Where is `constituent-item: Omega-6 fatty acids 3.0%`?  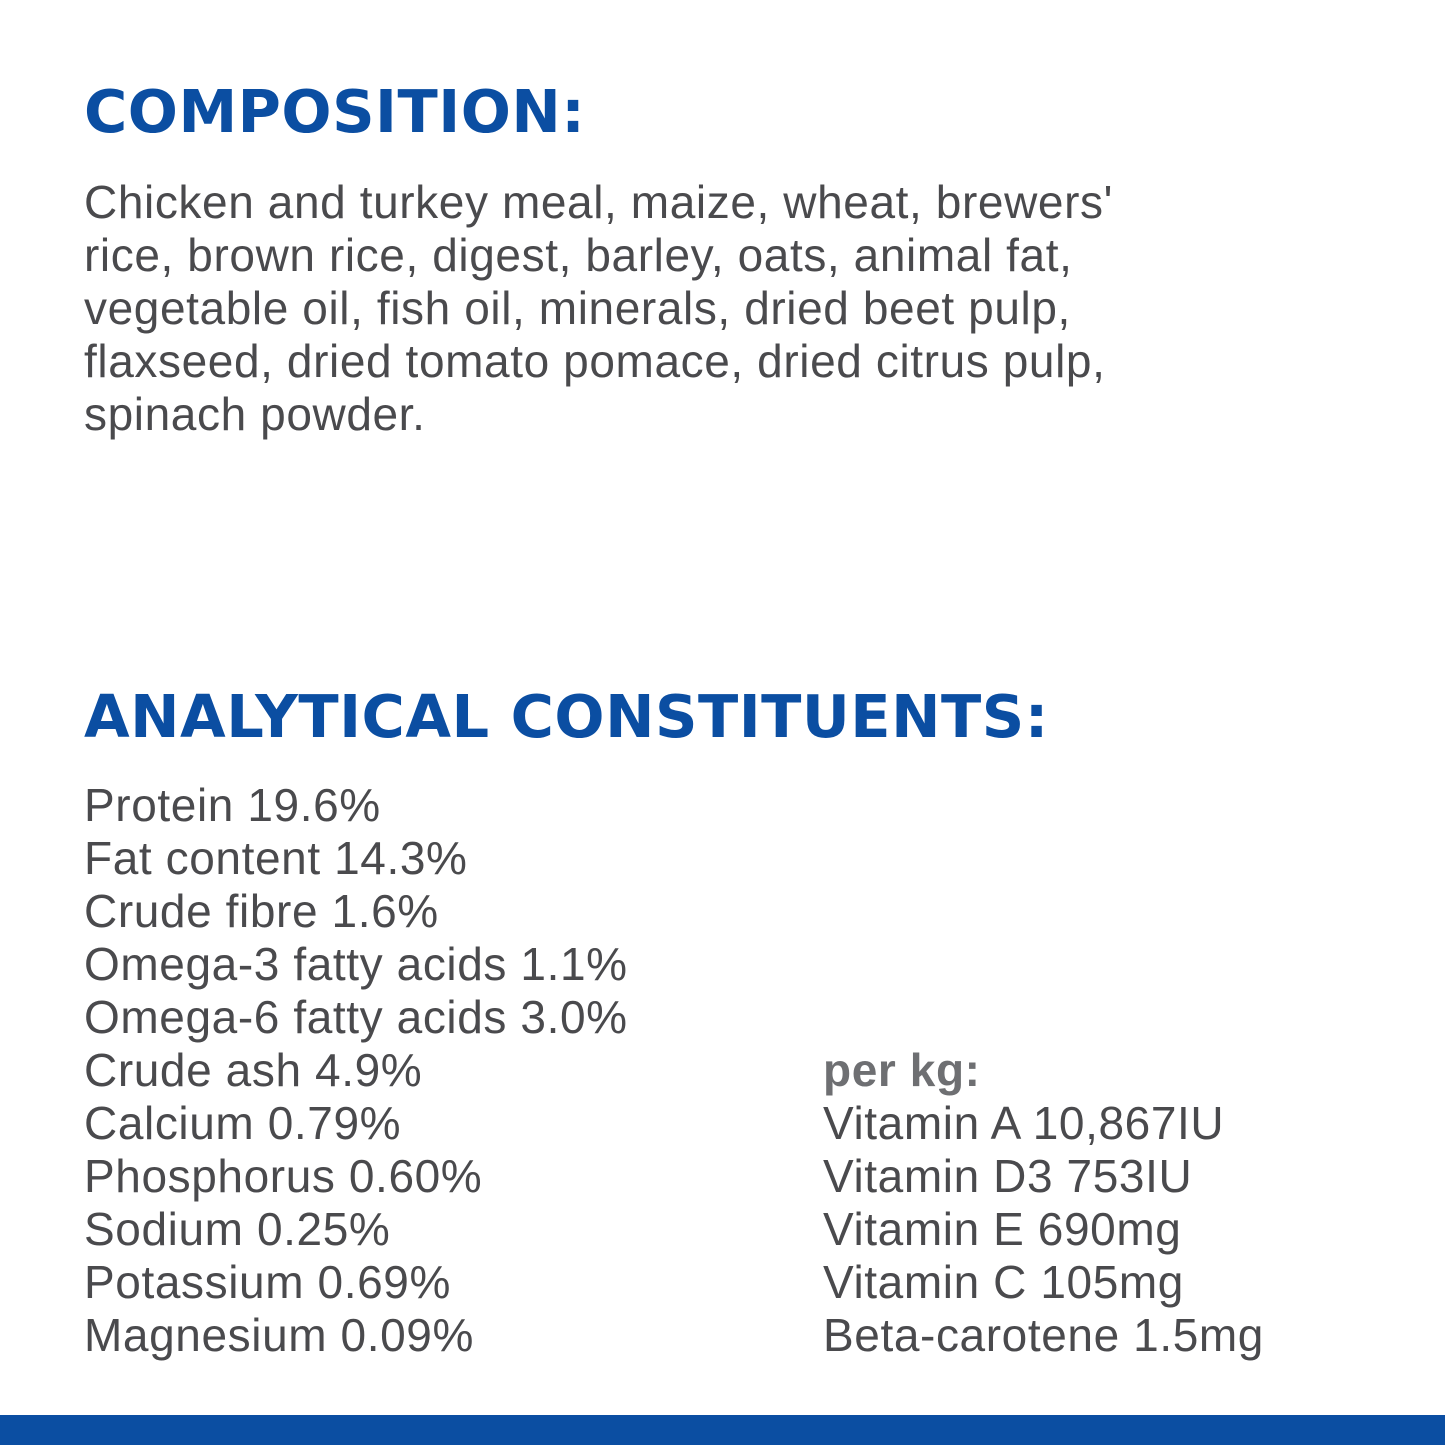
constituent-item: Omega-6 fatty acids 3.0% is located at coordinates (356, 1017).